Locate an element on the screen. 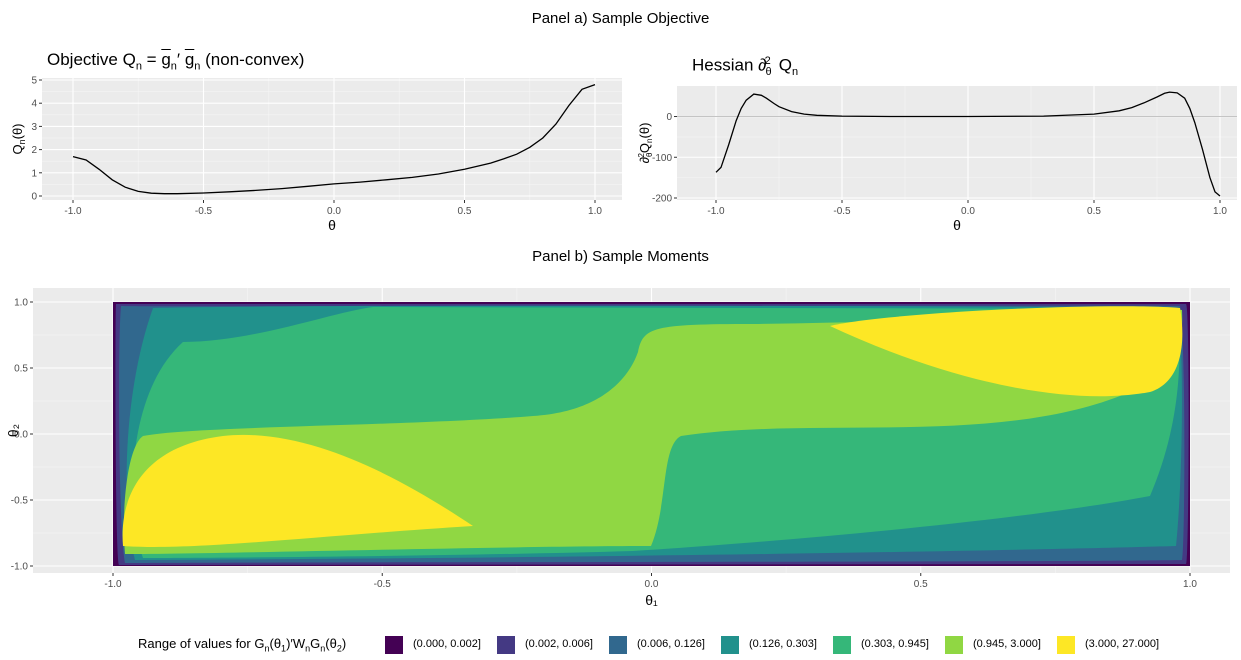 The image size is (1241, 660). panel-a-title: Panel a) Sample Objective is located at coordinates (620, 18).